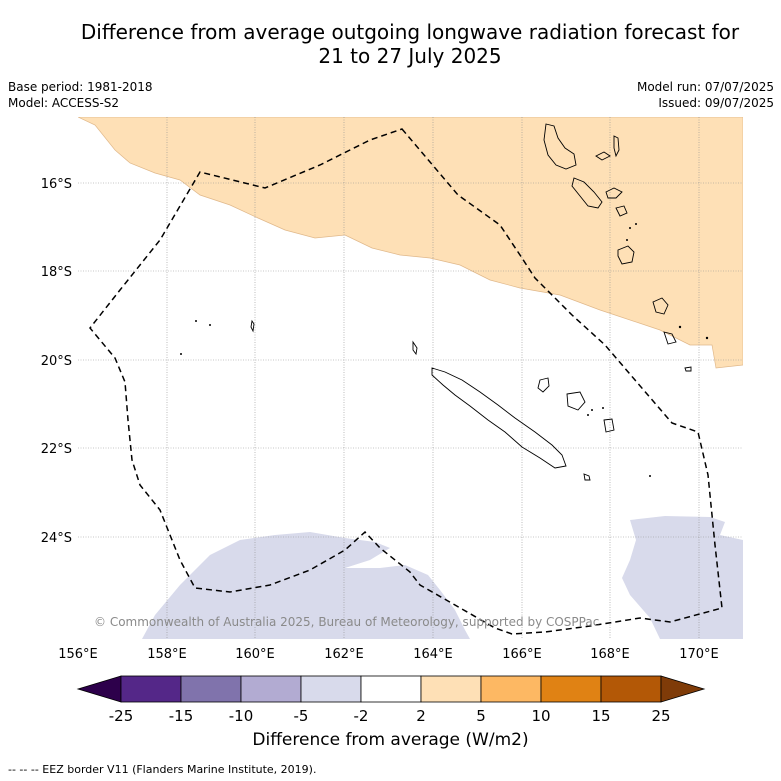 The height and width of the screenshot is (781, 781). What do you see at coordinates (614, 193) in the screenshot?
I see `vanuatu-pentecost` at bounding box center [614, 193].